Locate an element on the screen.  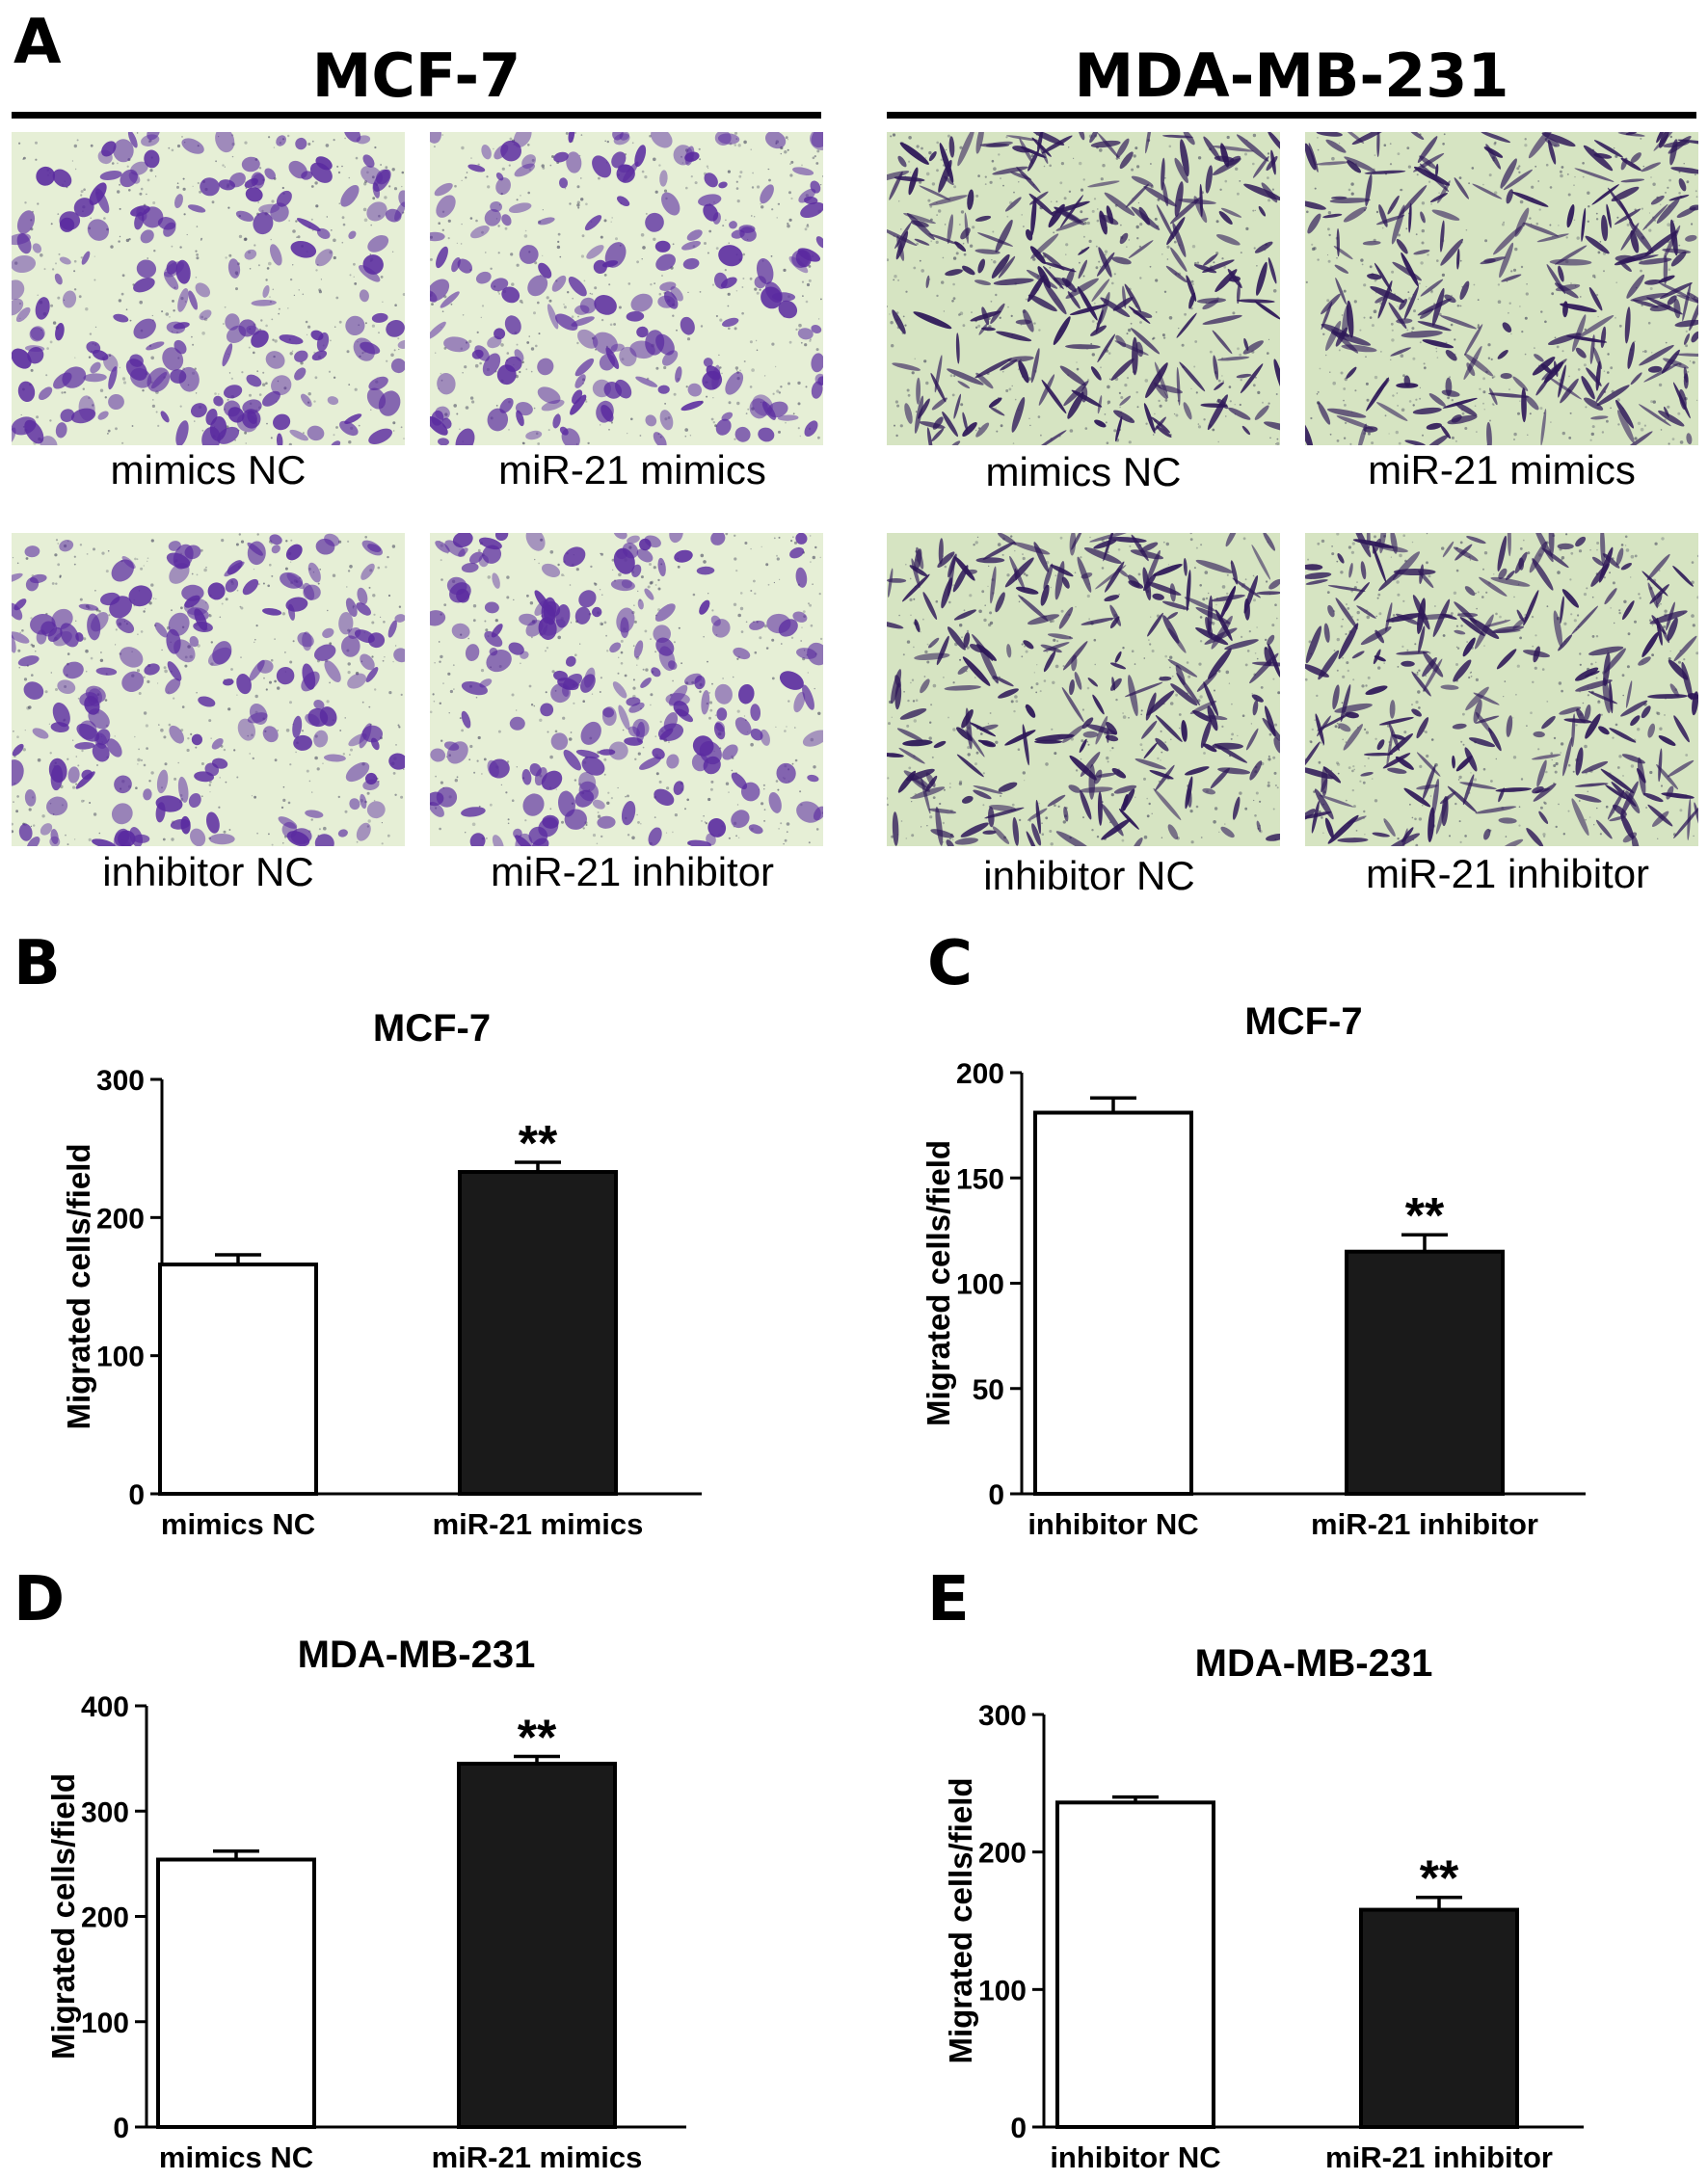
chart-c-ylabel: Migrated cells/field is located at coordinates (938, 1283).